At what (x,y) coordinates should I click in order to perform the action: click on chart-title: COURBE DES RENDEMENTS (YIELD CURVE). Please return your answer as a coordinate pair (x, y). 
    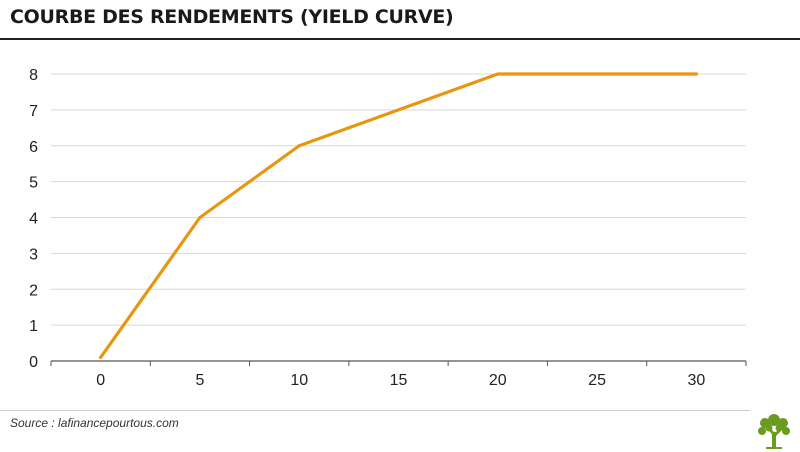
    Looking at the image, I should click on (232, 17).